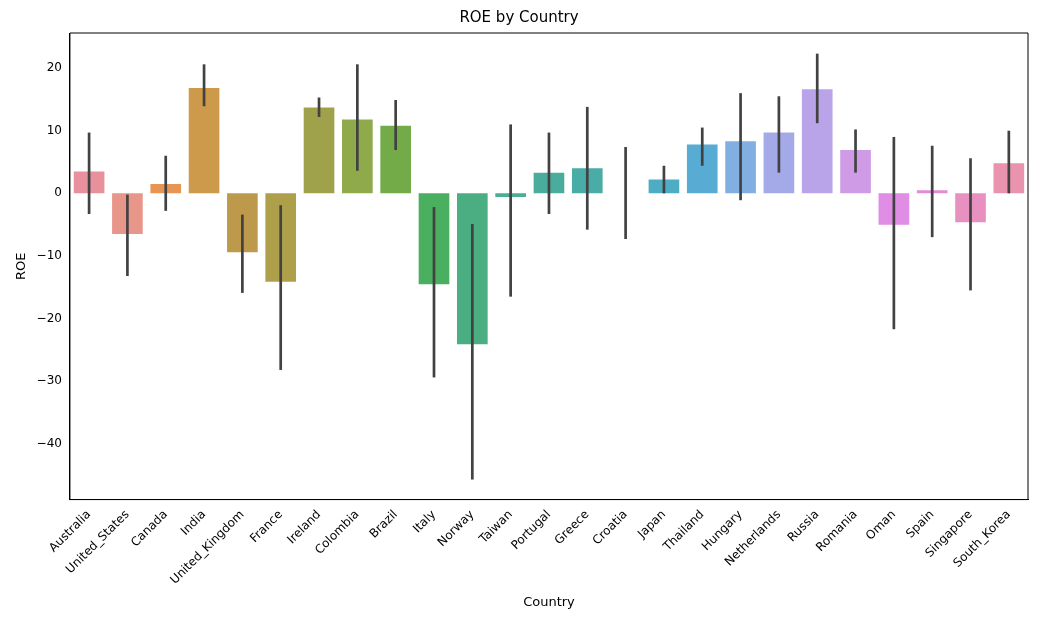 Image resolution: width=1038 pixels, height=619 pixels. What do you see at coordinates (58, 192) in the screenshot?
I see `y-tick-label: 0` at bounding box center [58, 192].